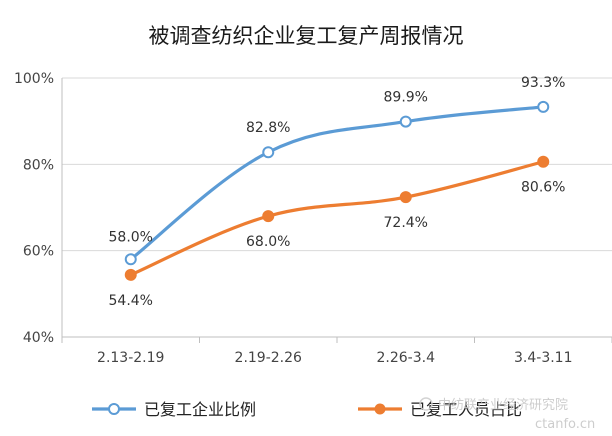 This screenshot has height=436, width=612. What do you see at coordinates (38, 165) in the screenshot?
I see `y-tick-label: 80%` at bounding box center [38, 165].